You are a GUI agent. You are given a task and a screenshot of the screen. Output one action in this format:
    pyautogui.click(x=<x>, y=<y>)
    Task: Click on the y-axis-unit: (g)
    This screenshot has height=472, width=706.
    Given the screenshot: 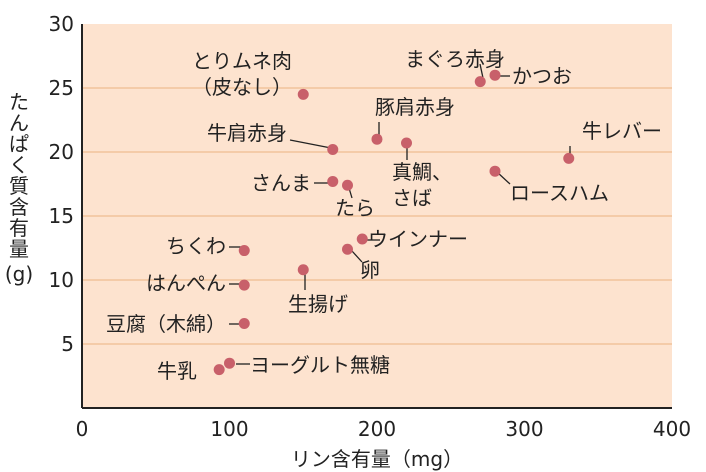 What is the action you would take?
    pyautogui.click(x=19, y=274)
    